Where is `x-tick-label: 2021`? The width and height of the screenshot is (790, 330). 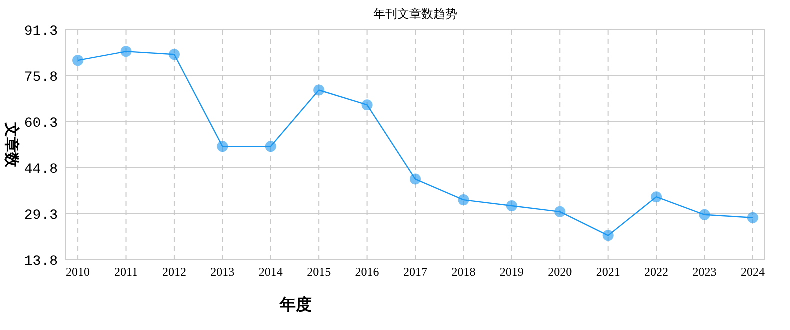 x-tick-label: 2021 is located at coordinates (608, 272).